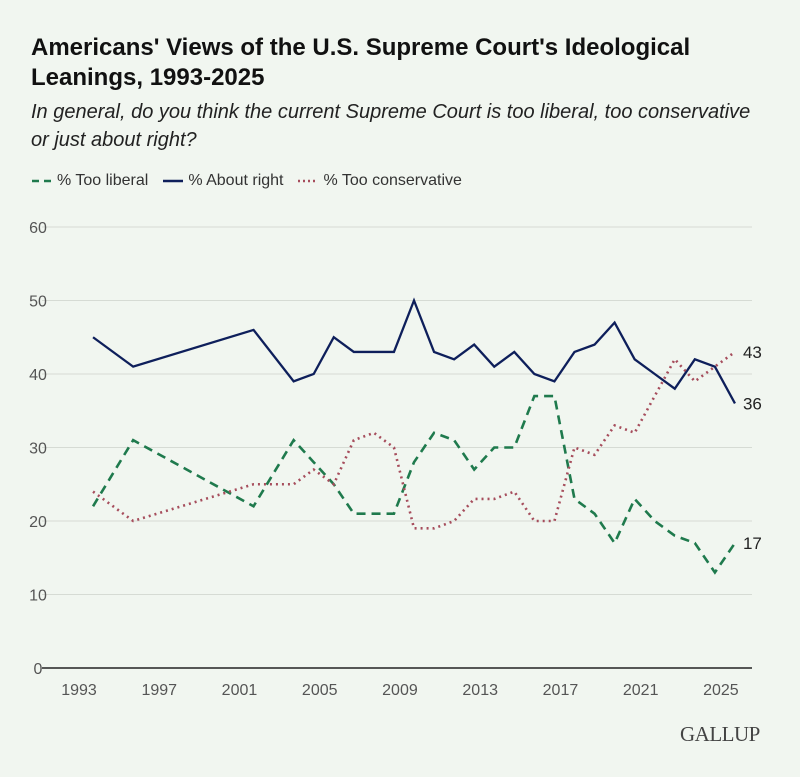 The height and width of the screenshot is (777, 800). Describe the element at coordinates (38, 449) in the screenshot. I see `y-tick-label: 30` at that location.